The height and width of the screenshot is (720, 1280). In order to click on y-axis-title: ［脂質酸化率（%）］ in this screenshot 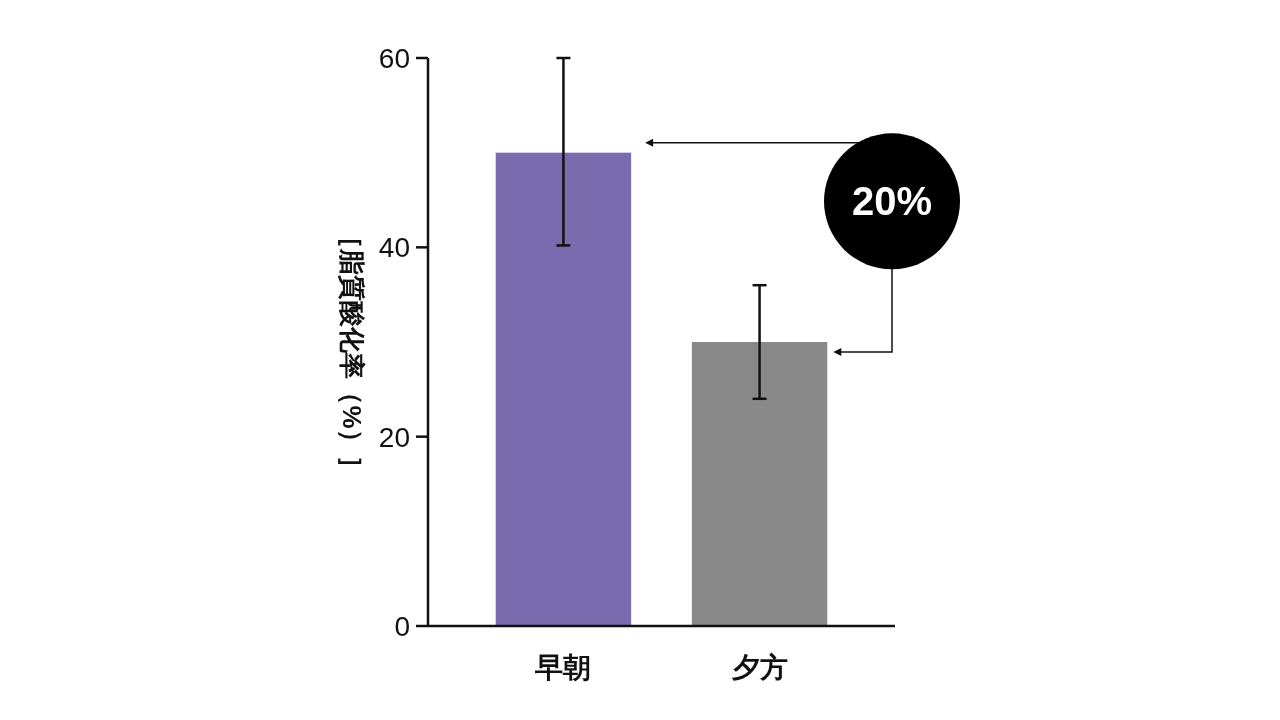, I will do `click(352, 352)`.